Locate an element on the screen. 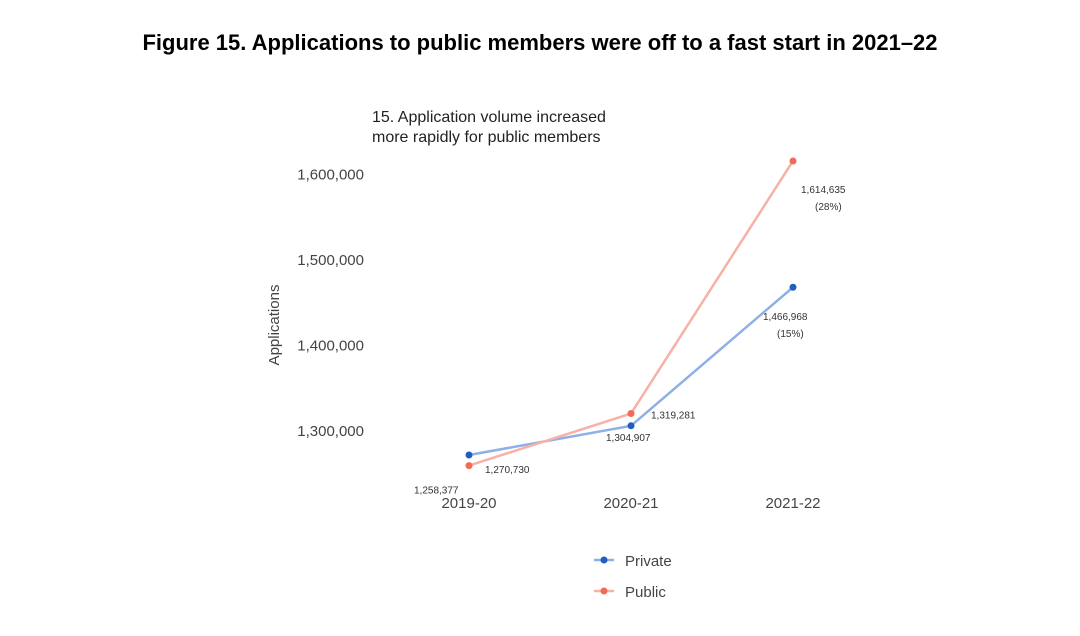 The height and width of the screenshot is (636, 1080). chart-title-line: 15. Application volume increased is located at coordinates (489, 117).